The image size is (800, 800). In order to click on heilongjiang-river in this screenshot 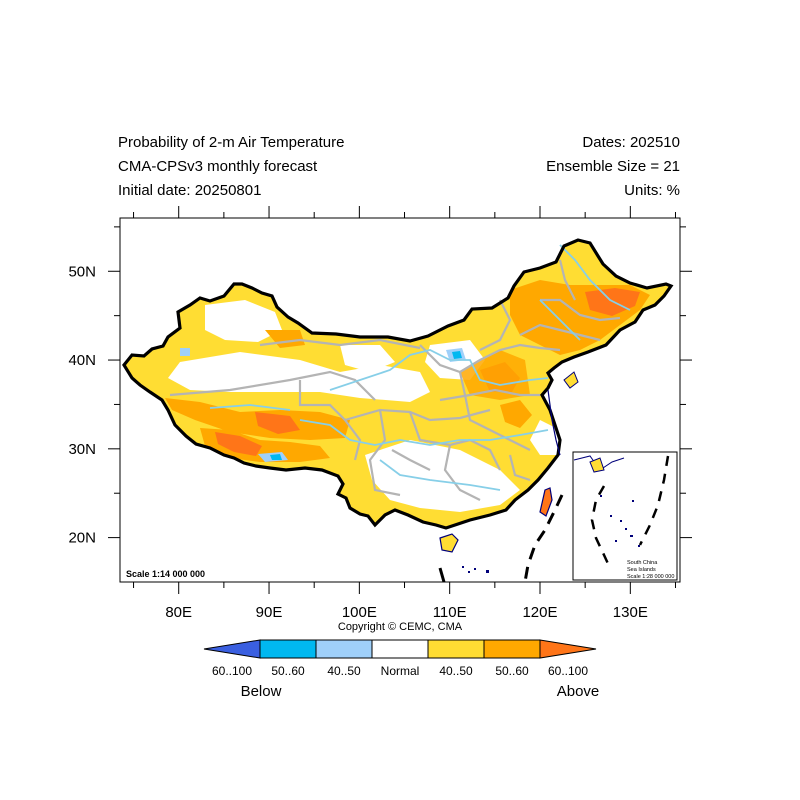, I will do `click(595, 277)`.